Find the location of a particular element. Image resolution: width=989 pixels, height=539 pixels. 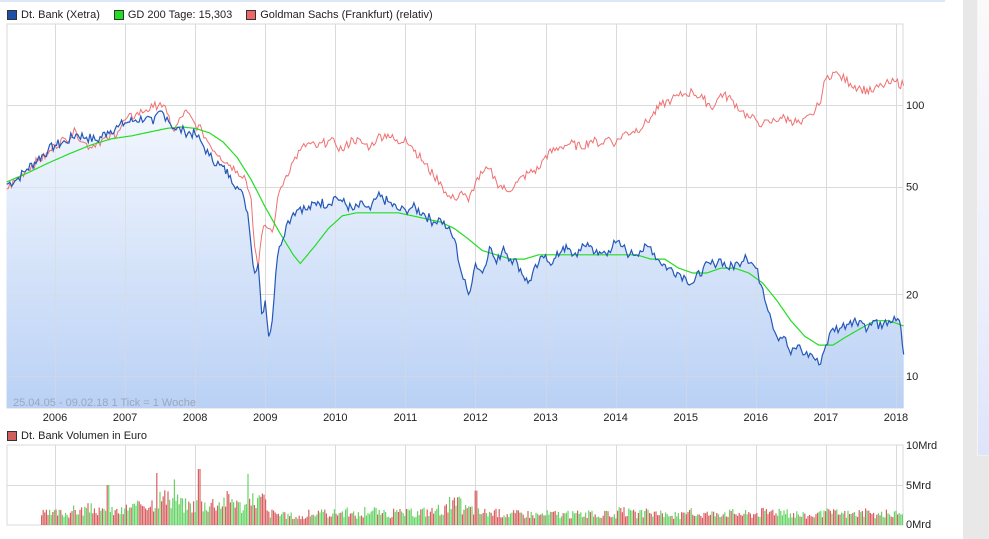

svg-text: 2016 is located at coordinates (756, 418).